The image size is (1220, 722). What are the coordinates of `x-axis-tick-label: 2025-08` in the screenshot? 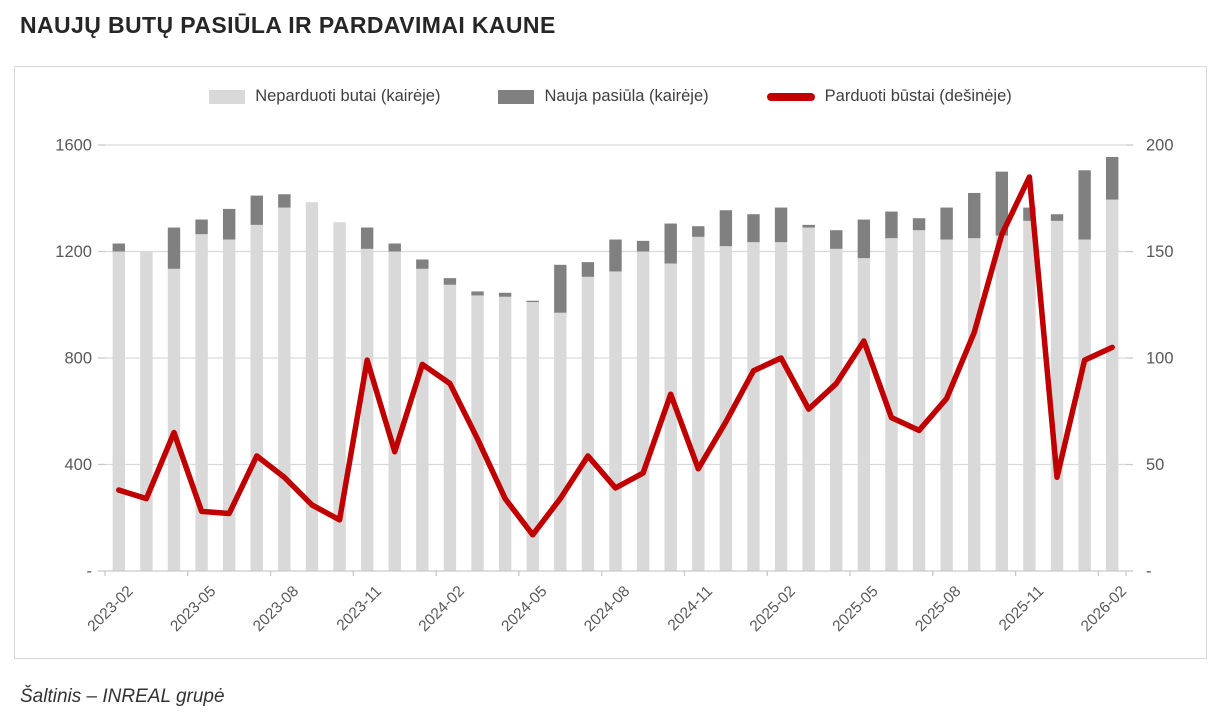 It's located at (938, 609).